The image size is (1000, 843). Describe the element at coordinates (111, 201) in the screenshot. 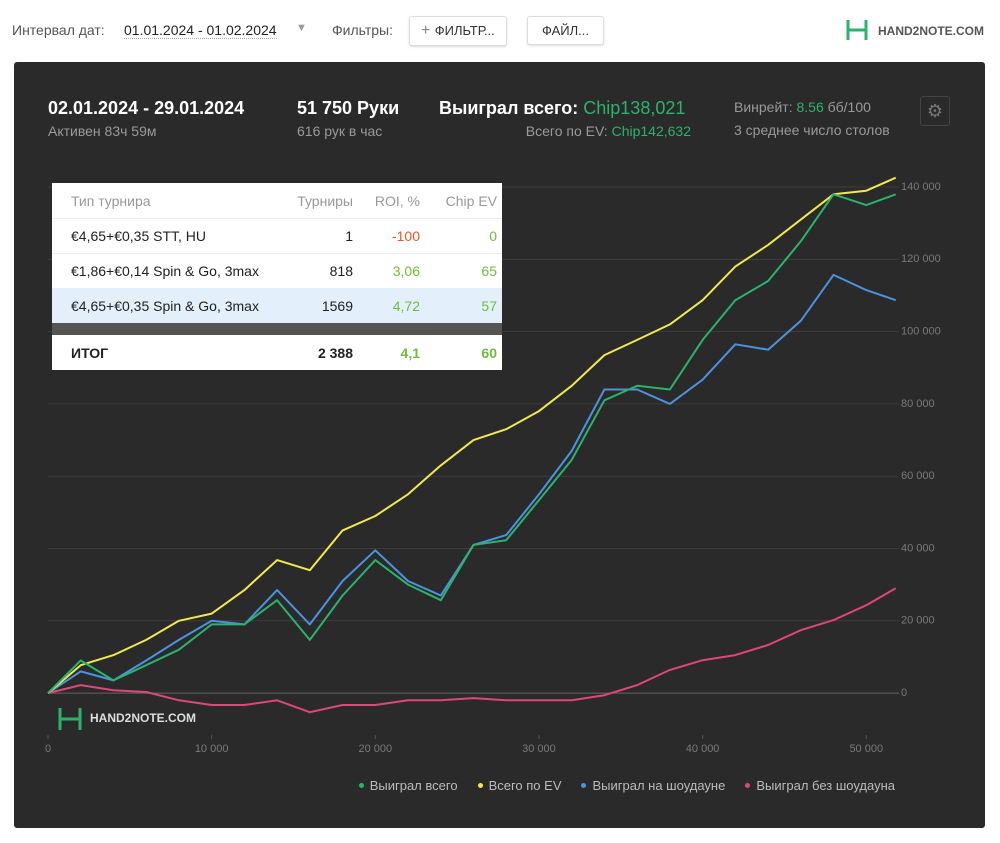

I see `header-cell: Тип турнира` at that location.